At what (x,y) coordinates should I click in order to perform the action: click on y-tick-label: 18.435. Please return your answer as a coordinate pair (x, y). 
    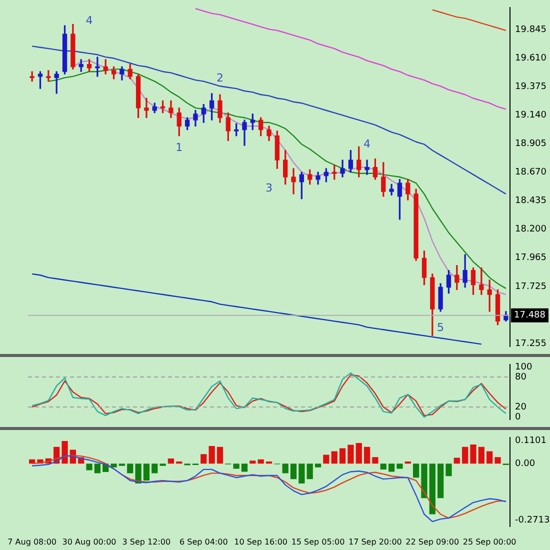
    Looking at the image, I should click on (530, 201).